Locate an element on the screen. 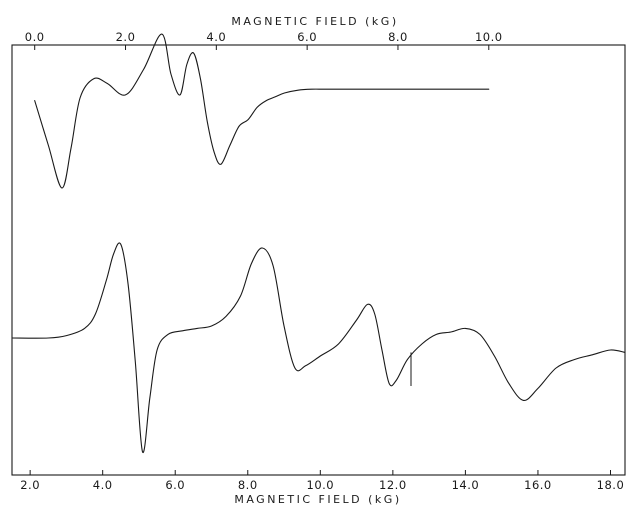 The height and width of the screenshot is (508, 626). bottom-axis-title: MAGNETIC FIELD (kG) is located at coordinates (317, 499).